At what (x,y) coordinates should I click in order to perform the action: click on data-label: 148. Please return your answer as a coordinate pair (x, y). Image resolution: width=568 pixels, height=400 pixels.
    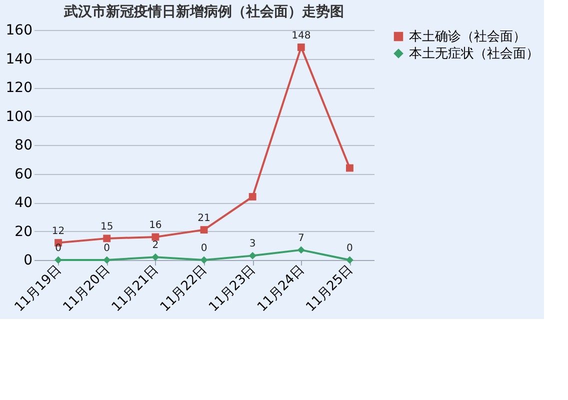
    Looking at the image, I should click on (301, 36).